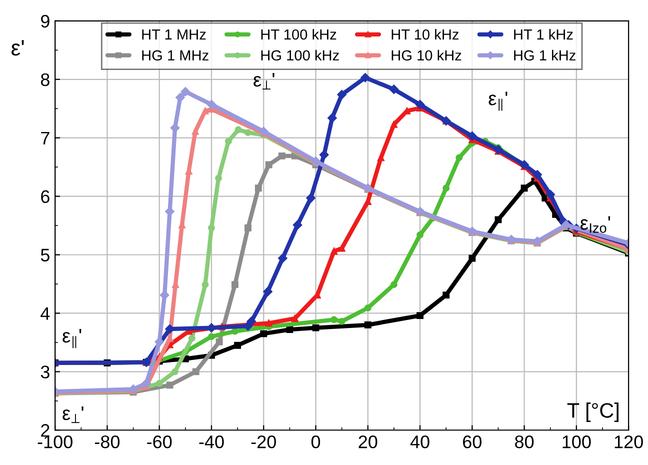  What do you see at coordinates (45, 255) in the screenshot?
I see `y-tick-label: 5` at bounding box center [45, 255].